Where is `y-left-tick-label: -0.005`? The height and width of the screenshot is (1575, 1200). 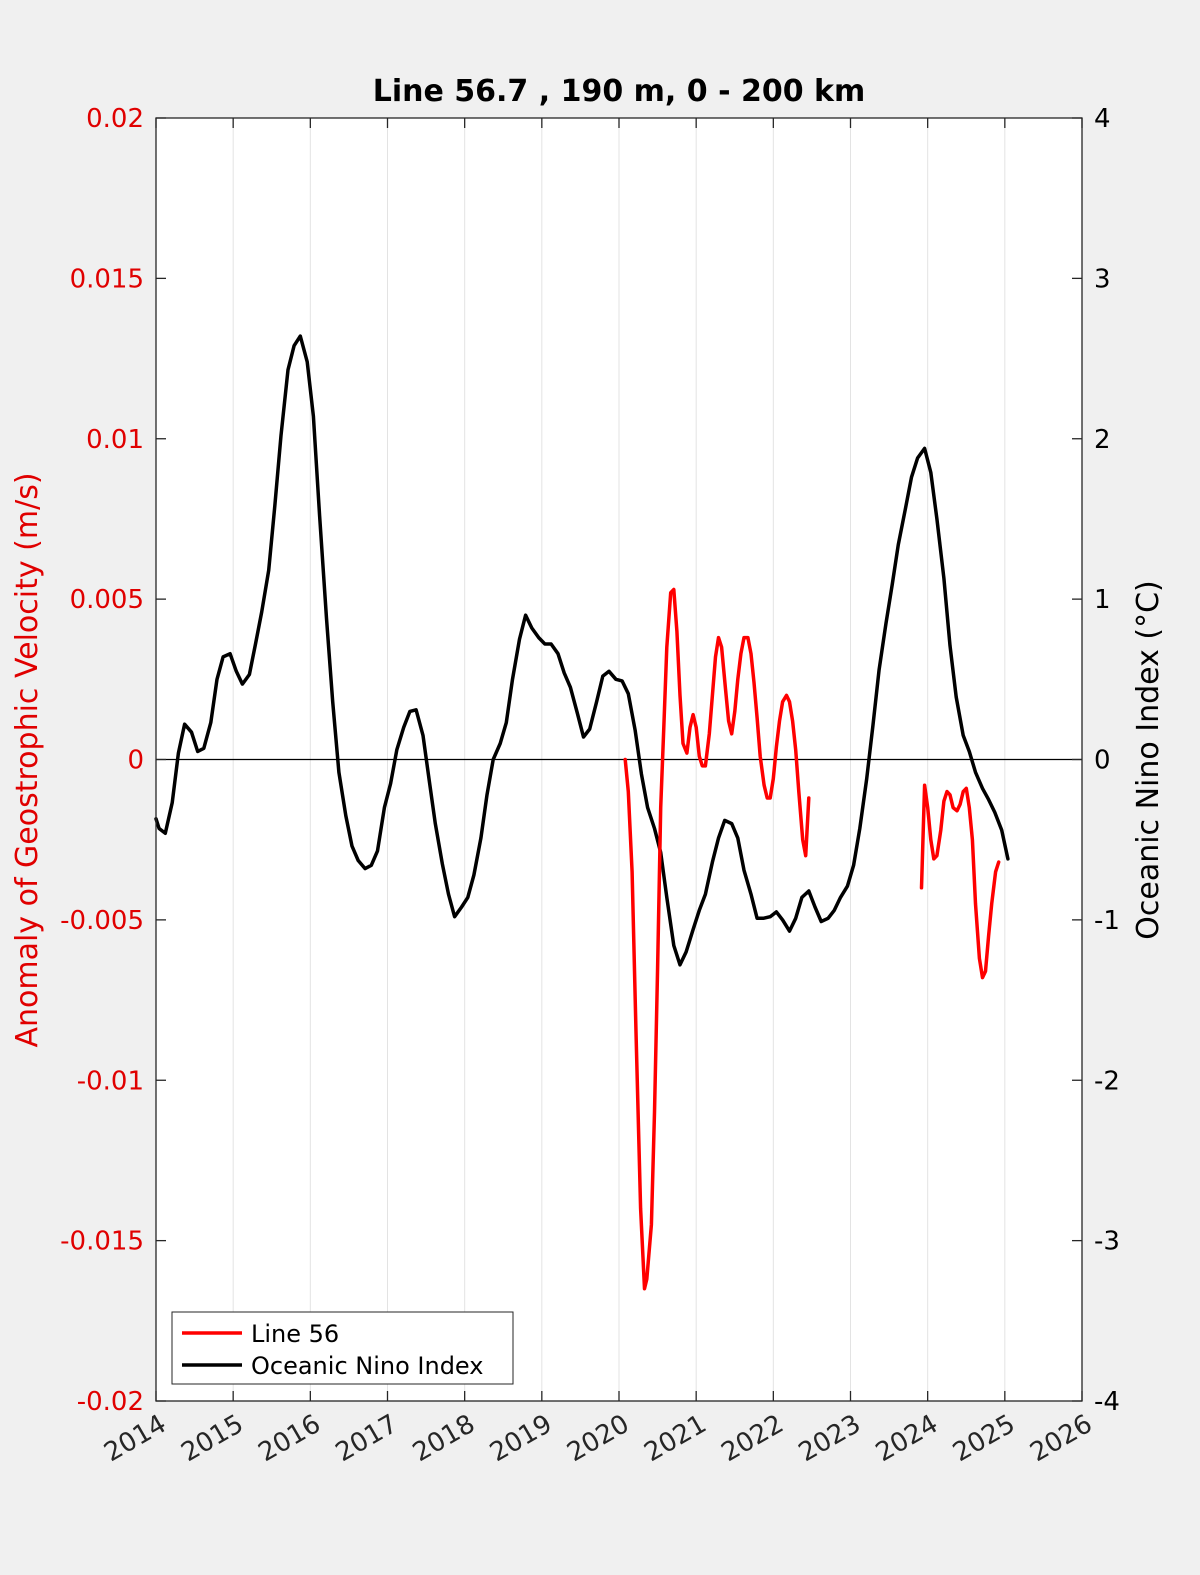 y-left-tick-label: -0.005 is located at coordinates (102, 921).